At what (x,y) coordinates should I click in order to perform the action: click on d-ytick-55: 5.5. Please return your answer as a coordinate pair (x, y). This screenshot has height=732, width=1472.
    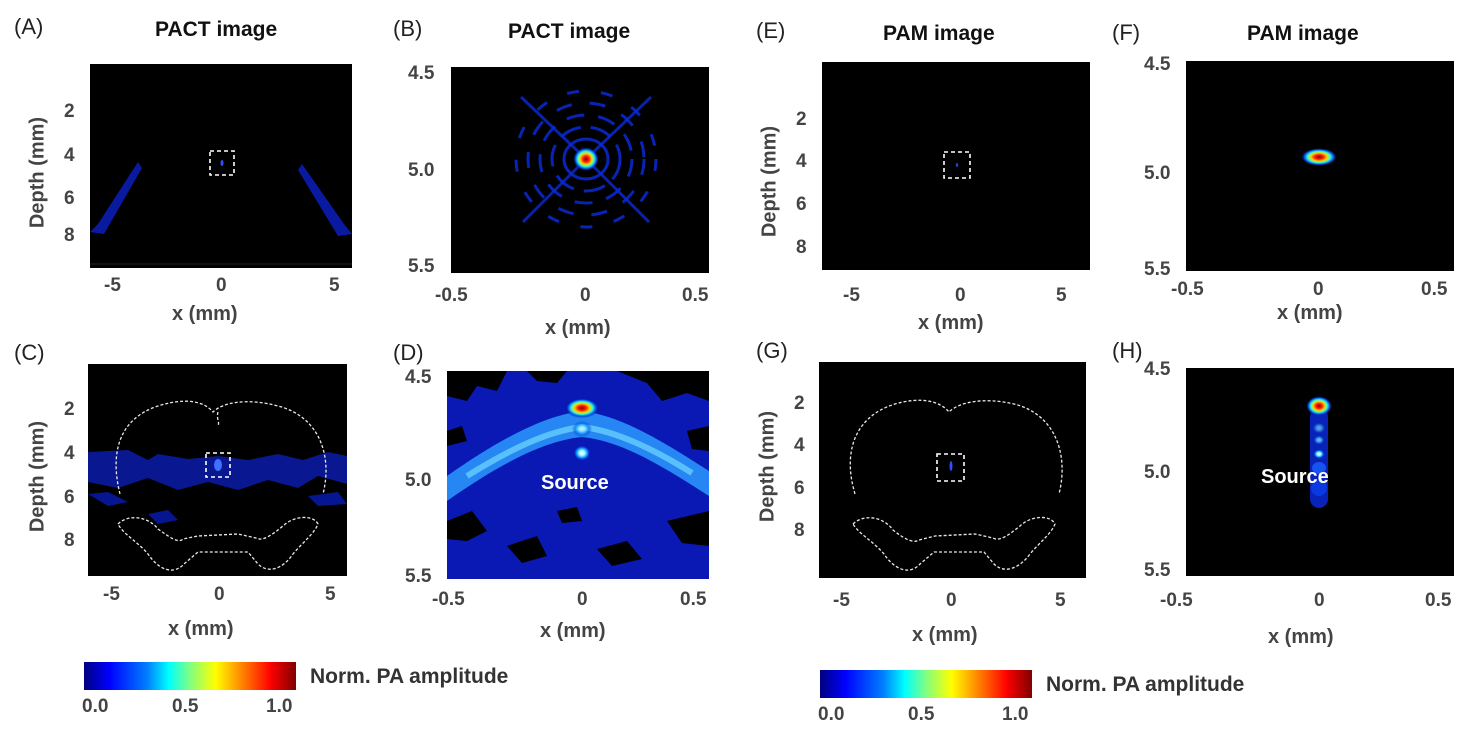
    Looking at the image, I should click on (418, 576).